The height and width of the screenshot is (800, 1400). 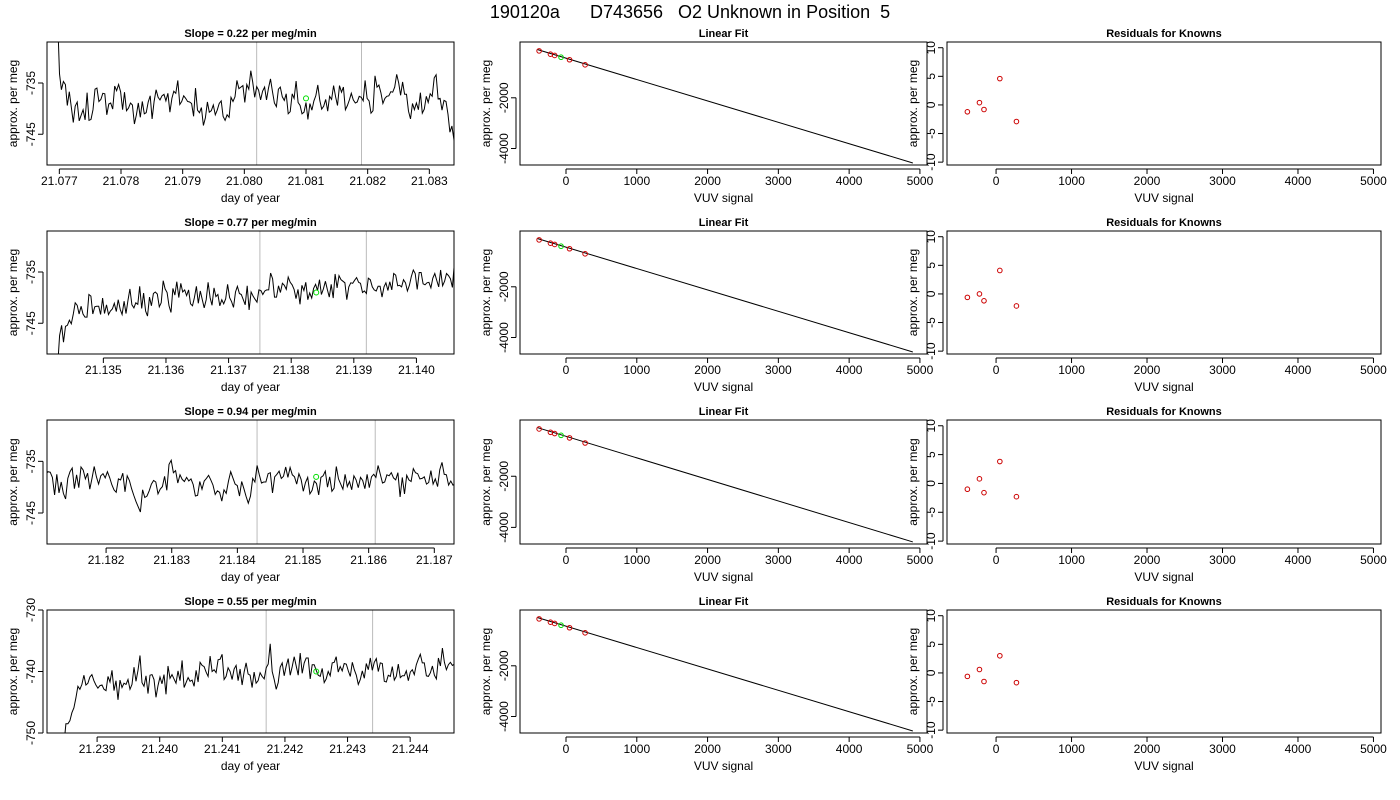 I want to click on x-tick-label: 21.138, so click(x=291, y=370).